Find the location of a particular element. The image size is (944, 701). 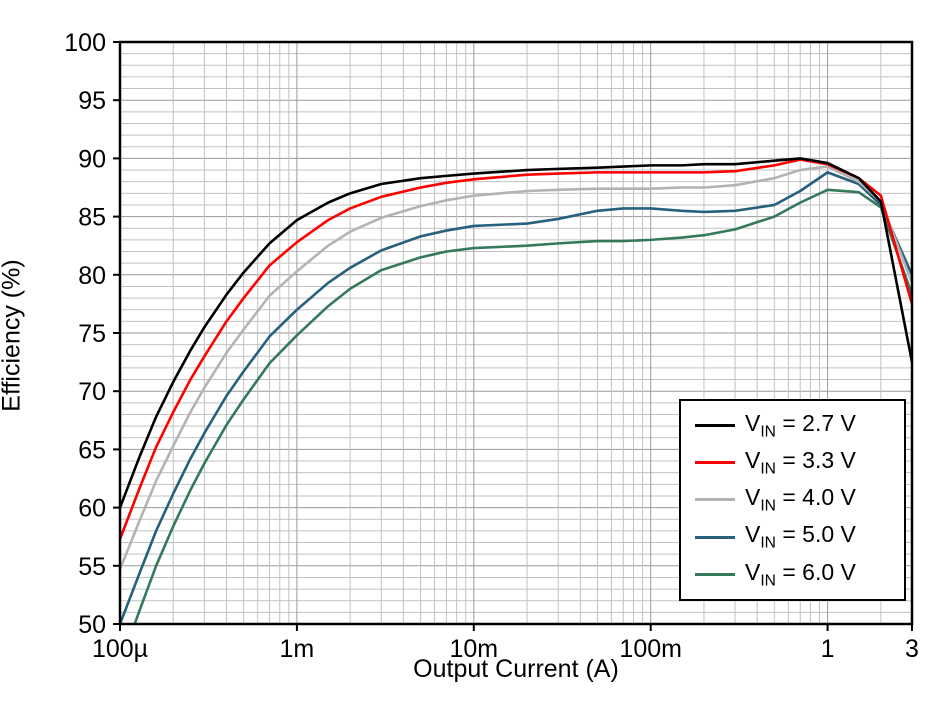

x-tick-label: 10m is located at coordinates (473, 649).